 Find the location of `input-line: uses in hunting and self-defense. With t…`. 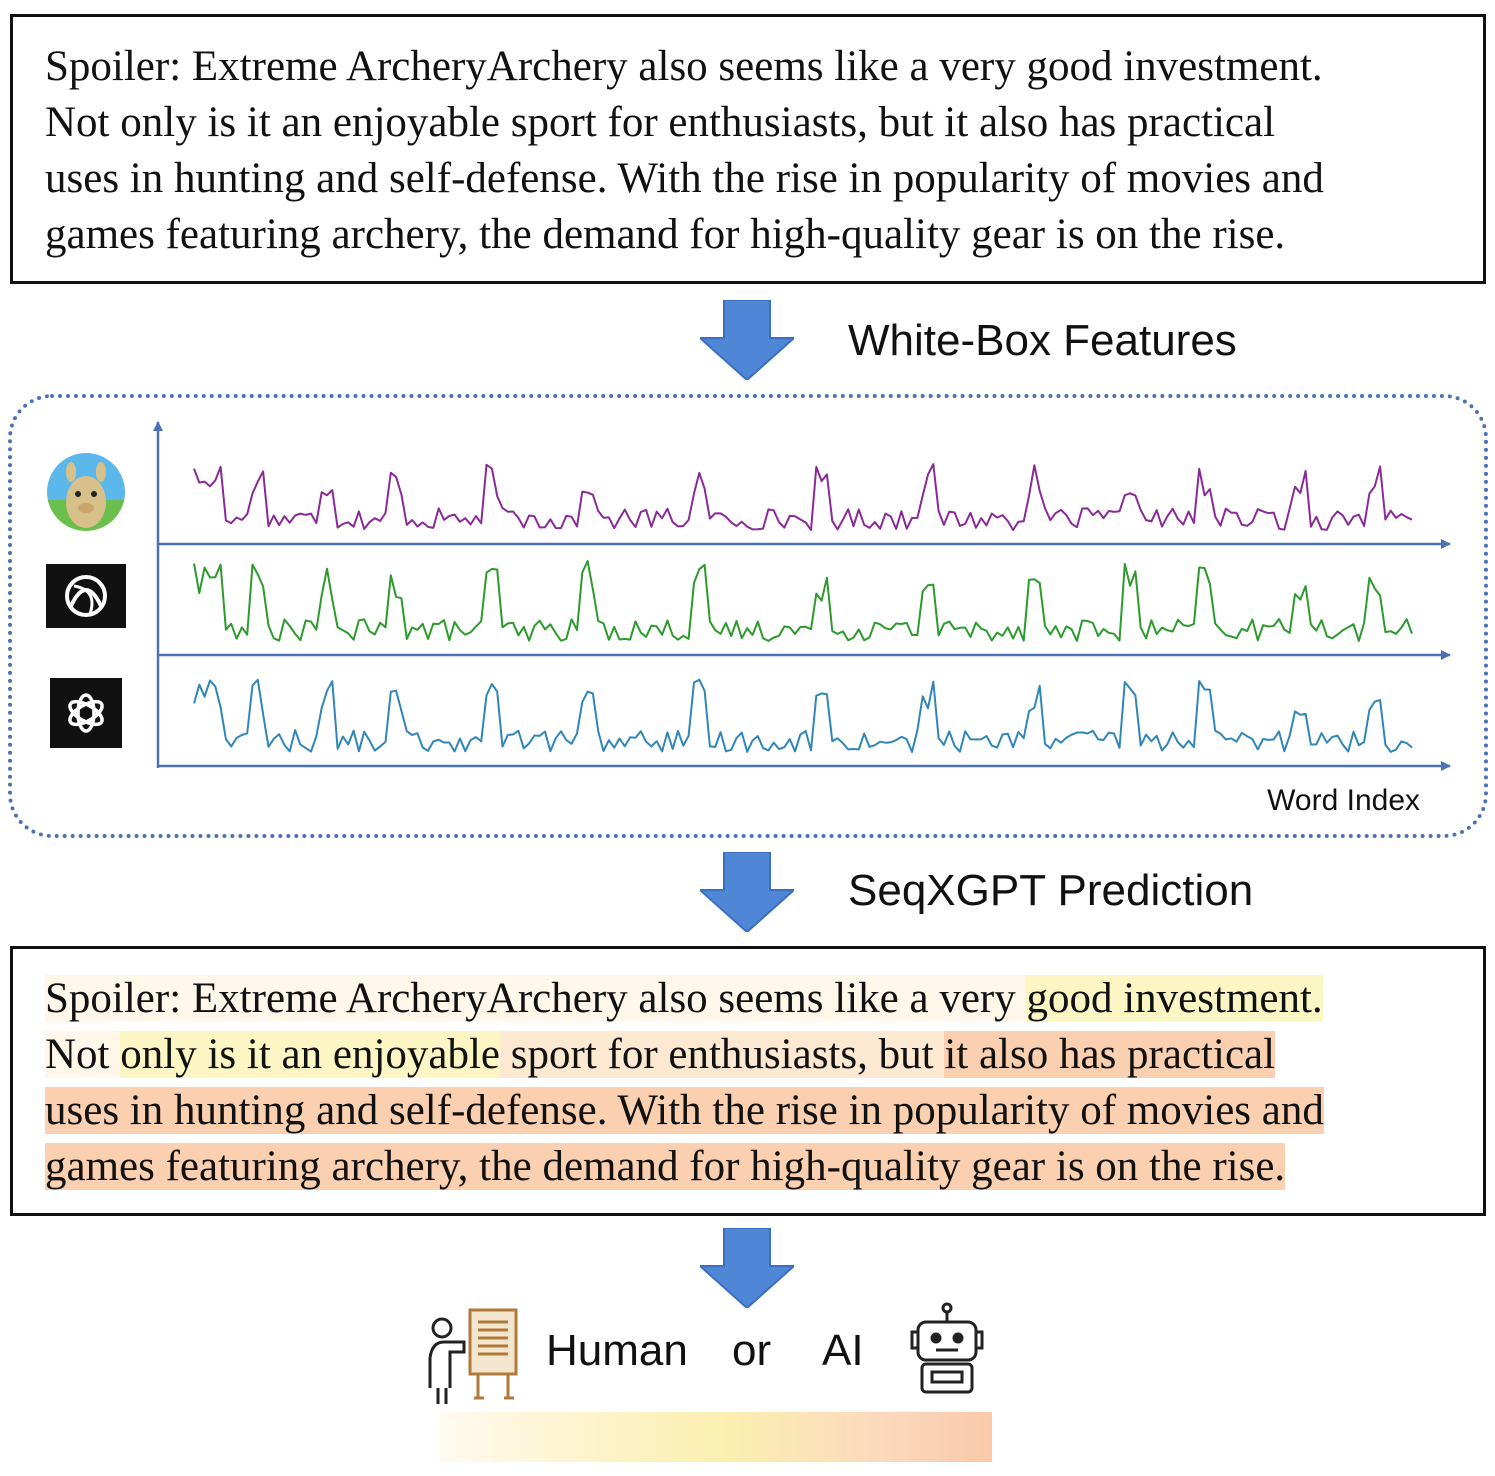

input-line: uses in hunting and self-defense. With t… is located at coordinates (684, 178).